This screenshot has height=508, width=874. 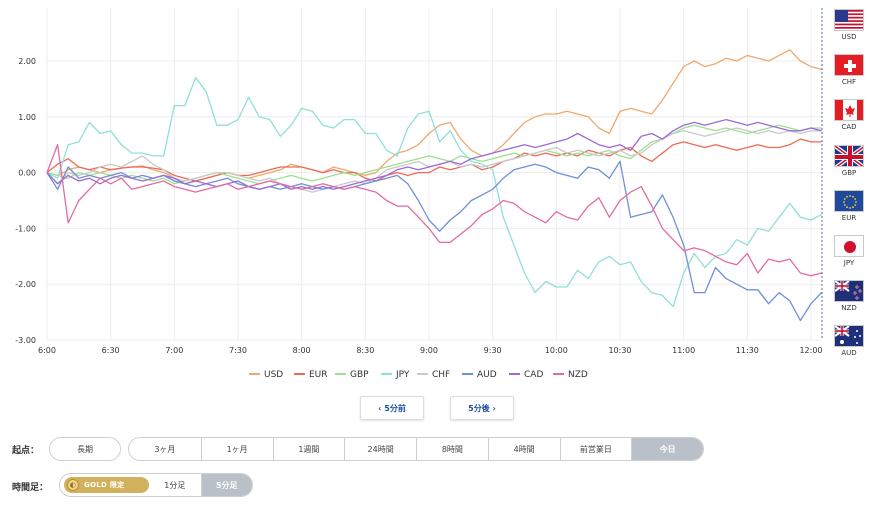 I want to click on x-tick-label: 8:00, so click(x=302, y=350).